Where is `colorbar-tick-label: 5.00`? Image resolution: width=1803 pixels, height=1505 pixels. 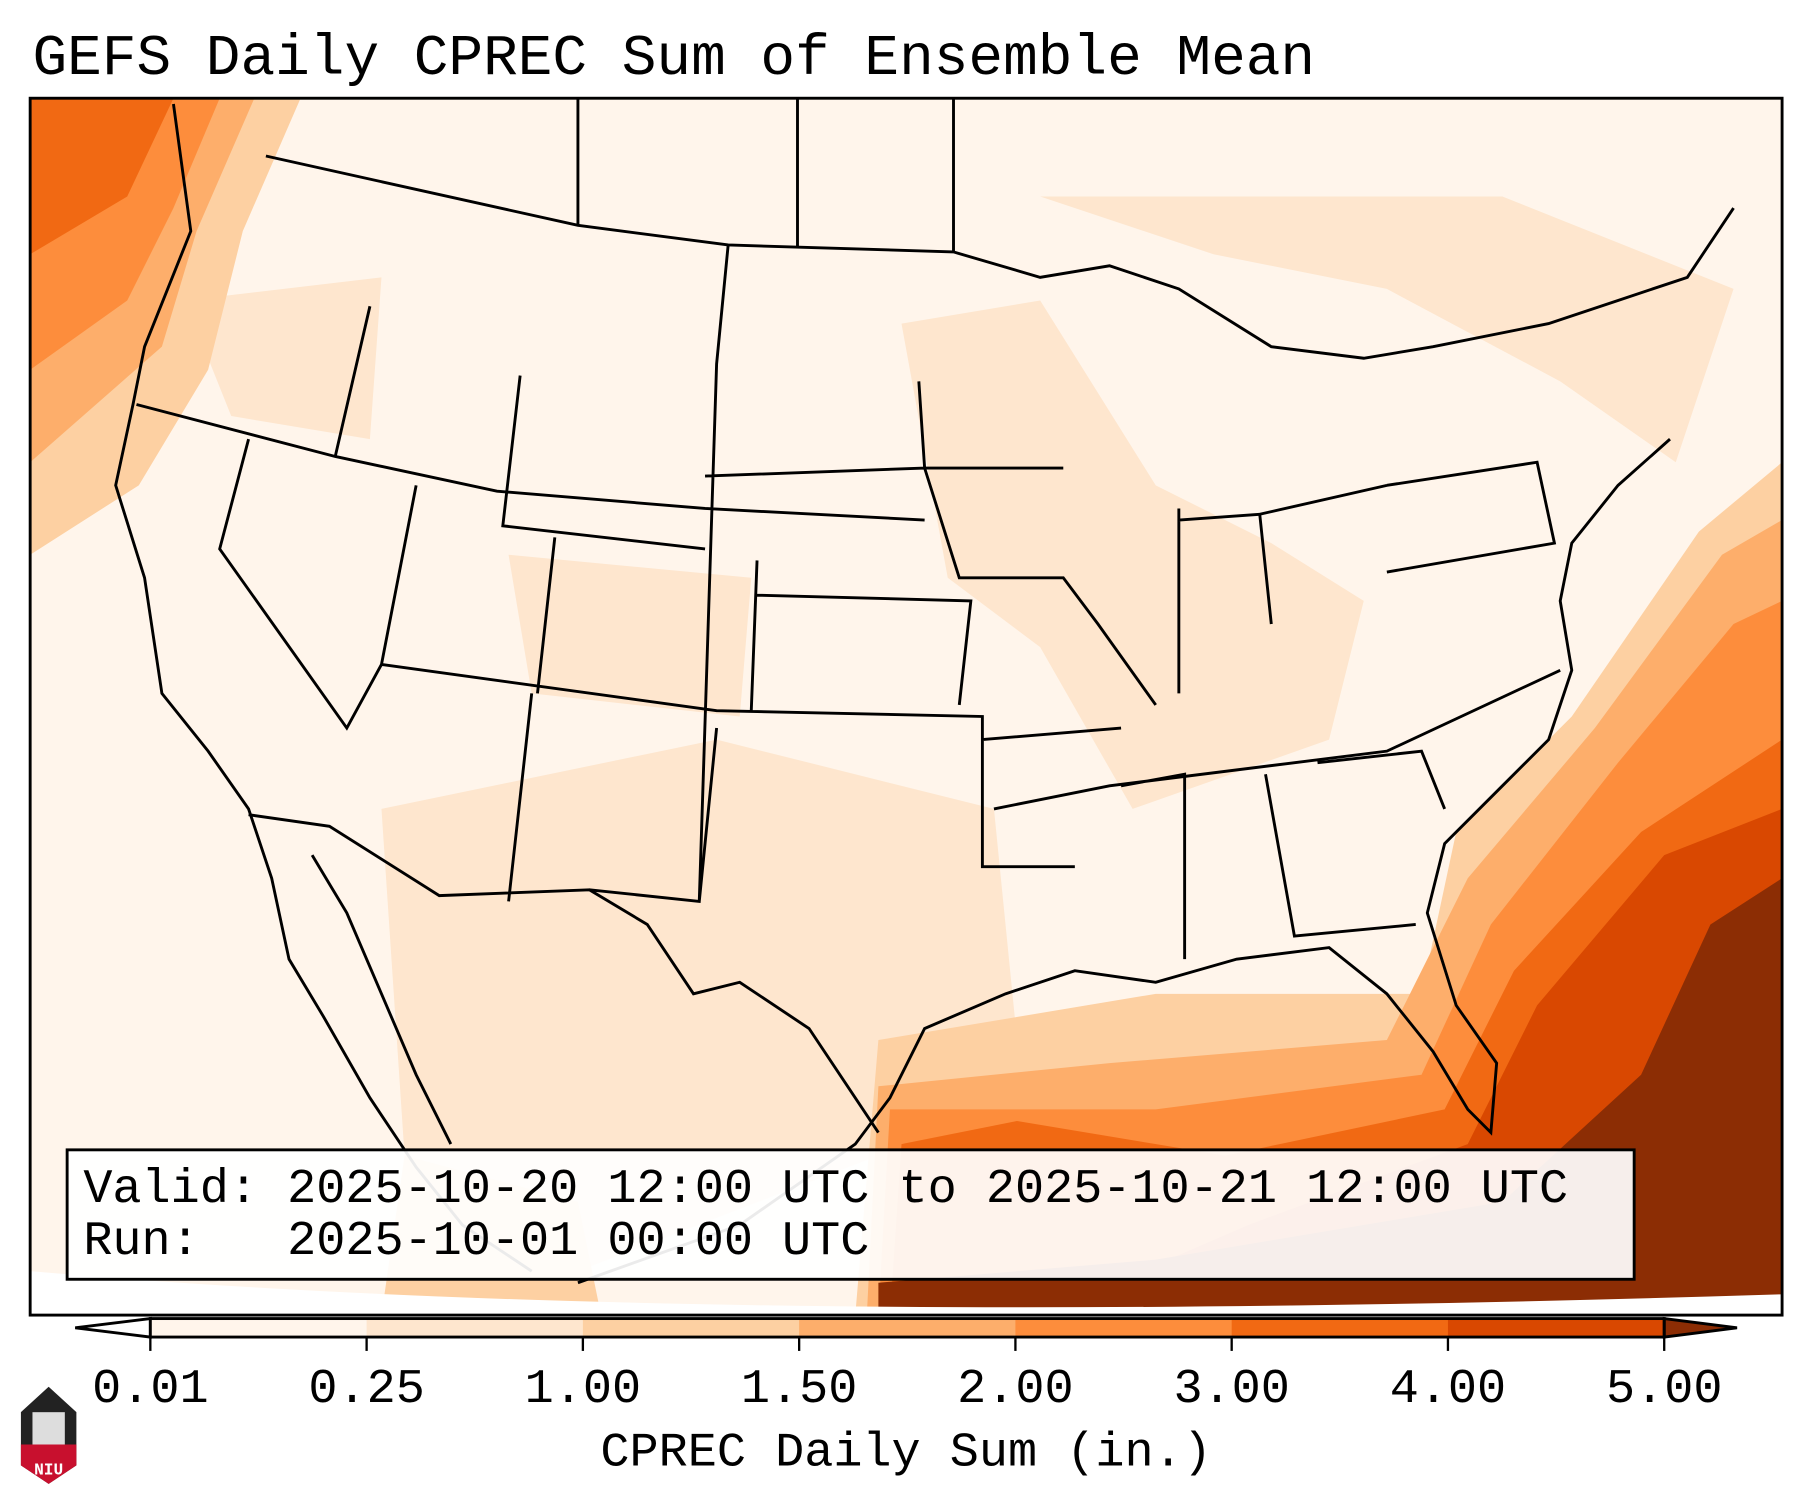 colorbar-tick-label: 5.00 is located at coordinates (1664, 1389).